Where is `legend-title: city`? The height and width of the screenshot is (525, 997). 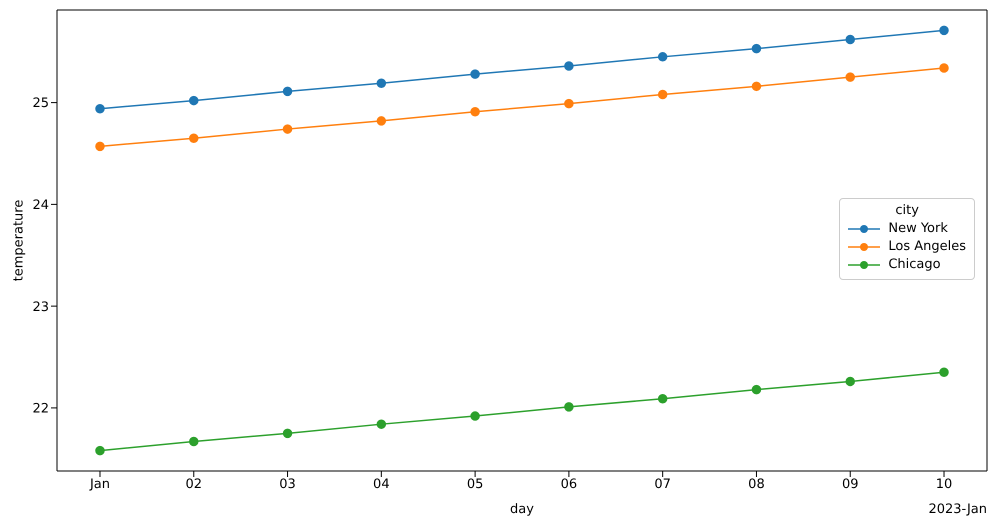 legend-title: city is located at coordinates (907, 210).